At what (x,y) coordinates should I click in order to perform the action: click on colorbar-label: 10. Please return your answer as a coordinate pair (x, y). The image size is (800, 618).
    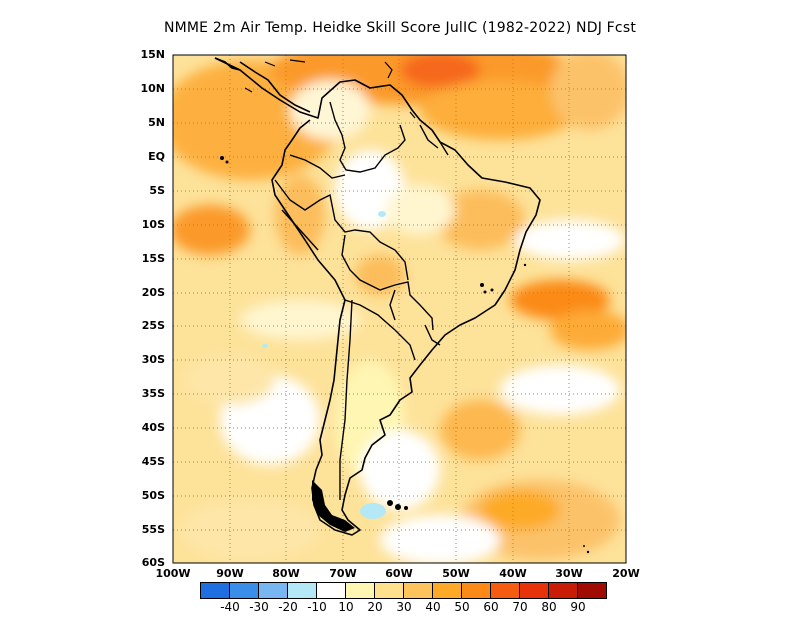
    Looking at the image, I should click on (346, 607).